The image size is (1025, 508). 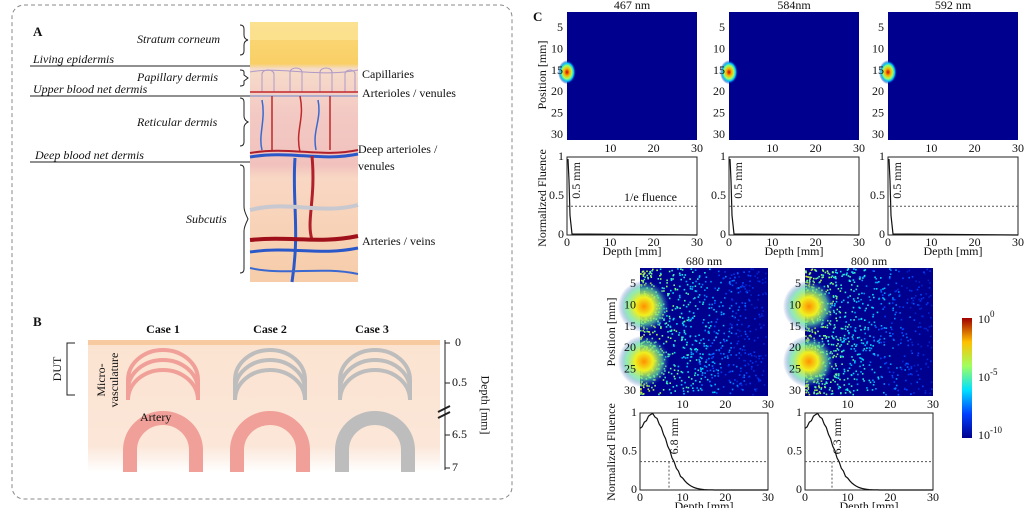 I want to click on x-tick-label: 10, so click(x=772, y=242).